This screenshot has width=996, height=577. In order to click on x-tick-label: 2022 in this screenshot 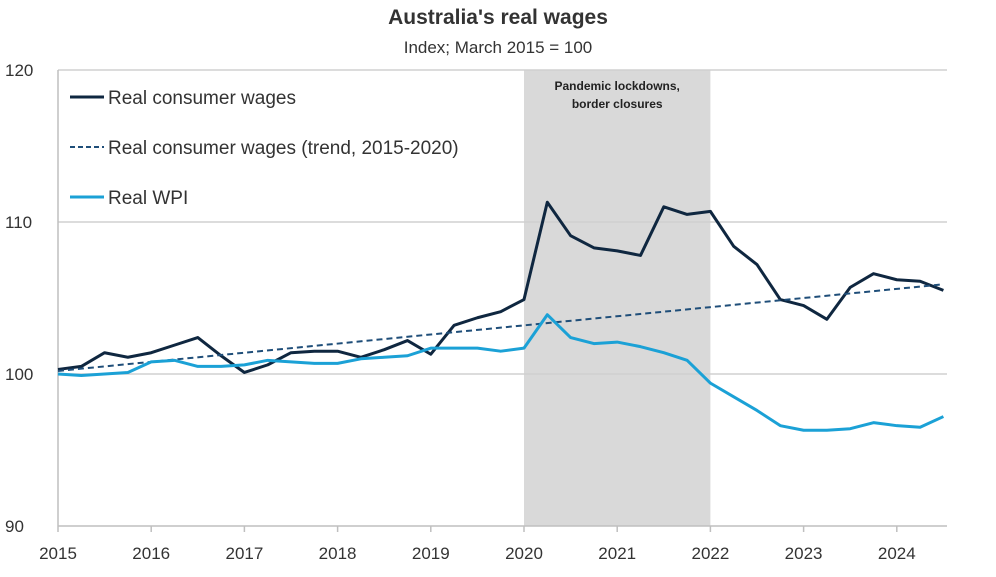, I will do `click(710, 553)`.